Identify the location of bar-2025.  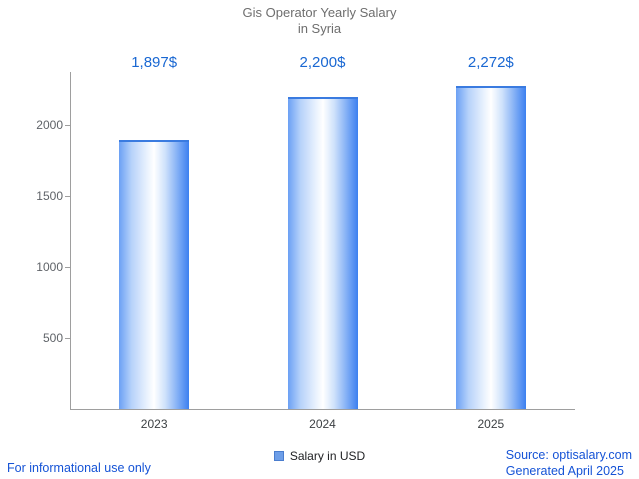
(490, 247).